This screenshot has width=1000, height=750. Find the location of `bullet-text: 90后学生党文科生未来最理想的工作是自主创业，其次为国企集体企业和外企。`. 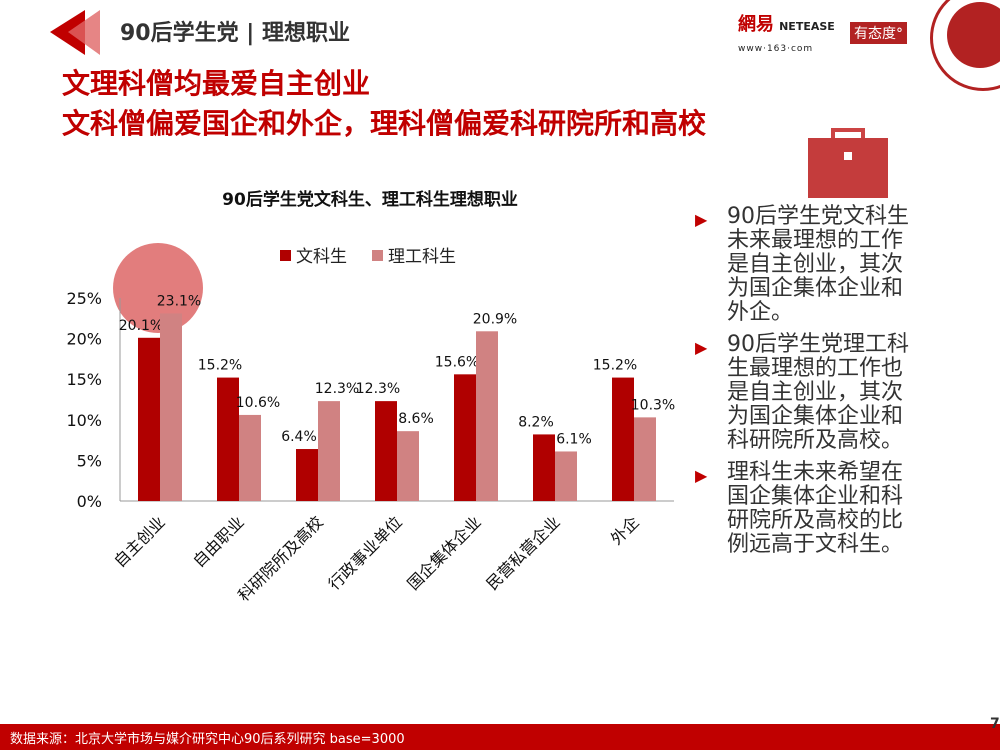

bullet-text: 90后学生党文科生未来最理想的工作是自主创业，其次为国企集体企业和外企。 is located at coordinates (818, 264).